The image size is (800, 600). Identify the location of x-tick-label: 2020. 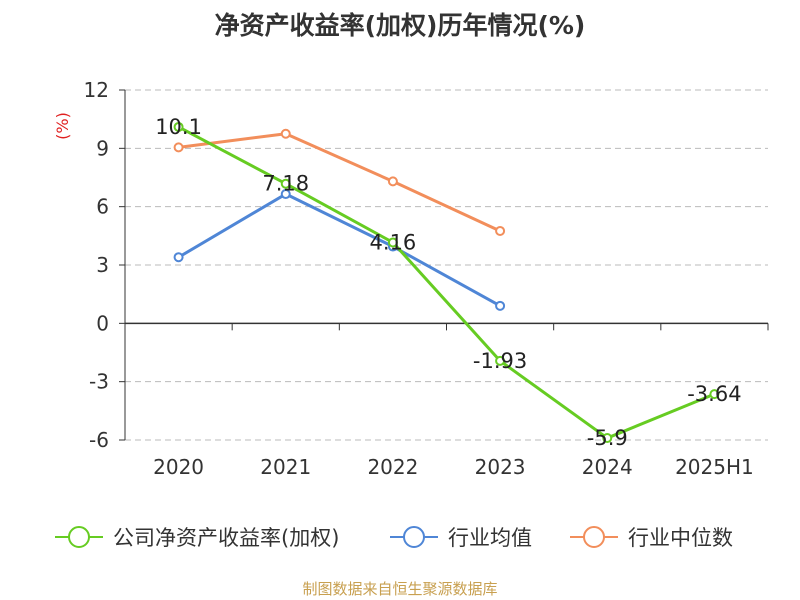
(178, 467).